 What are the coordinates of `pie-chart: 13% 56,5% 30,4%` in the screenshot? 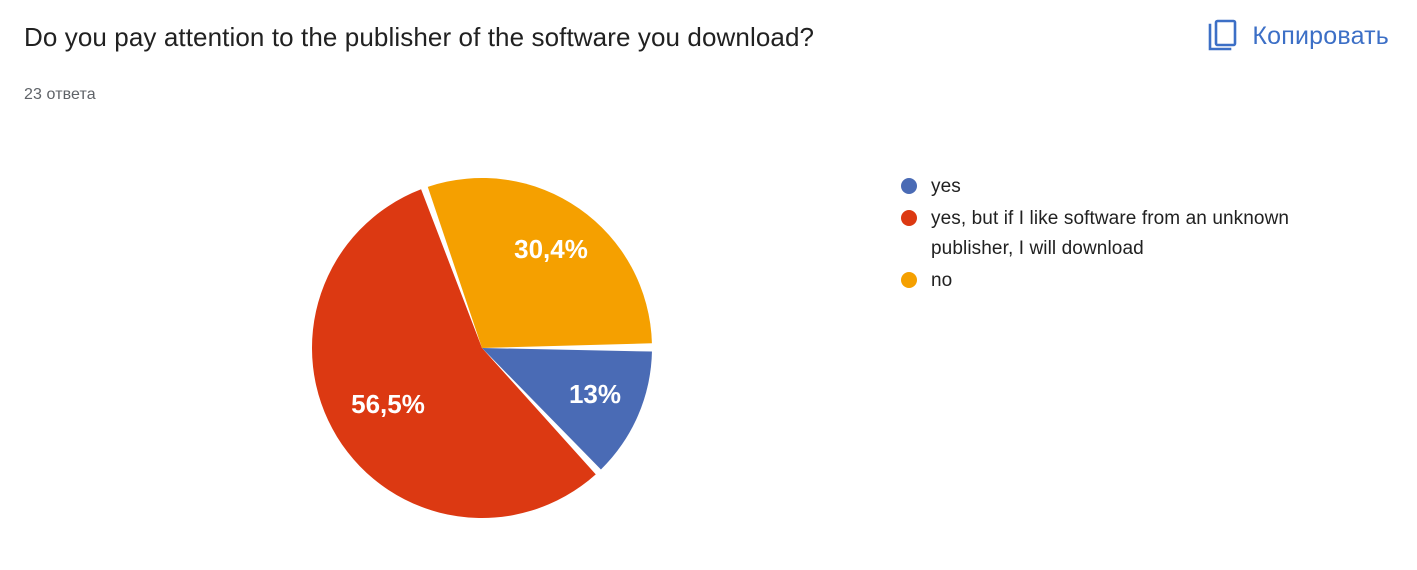 It's located at (481, 348).